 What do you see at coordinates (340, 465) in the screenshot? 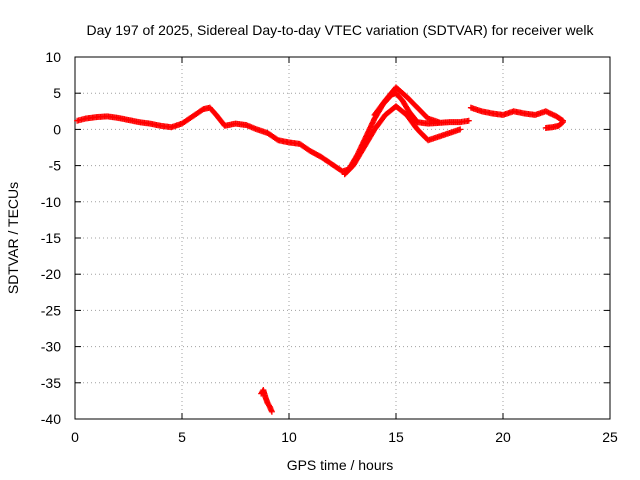
I see `x-axis-label: GPS time / hours` at bounding box center [340, 465].